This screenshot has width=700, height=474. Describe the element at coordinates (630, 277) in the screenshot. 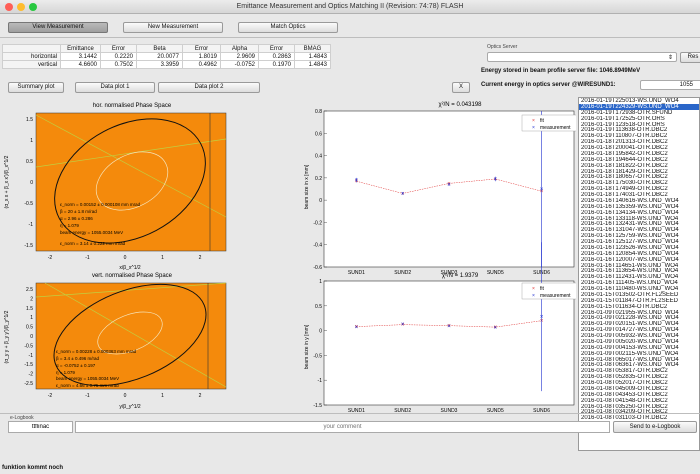

I see `file-list-item: 2016-01-16T112431-WS.UND_WO4` at that location.